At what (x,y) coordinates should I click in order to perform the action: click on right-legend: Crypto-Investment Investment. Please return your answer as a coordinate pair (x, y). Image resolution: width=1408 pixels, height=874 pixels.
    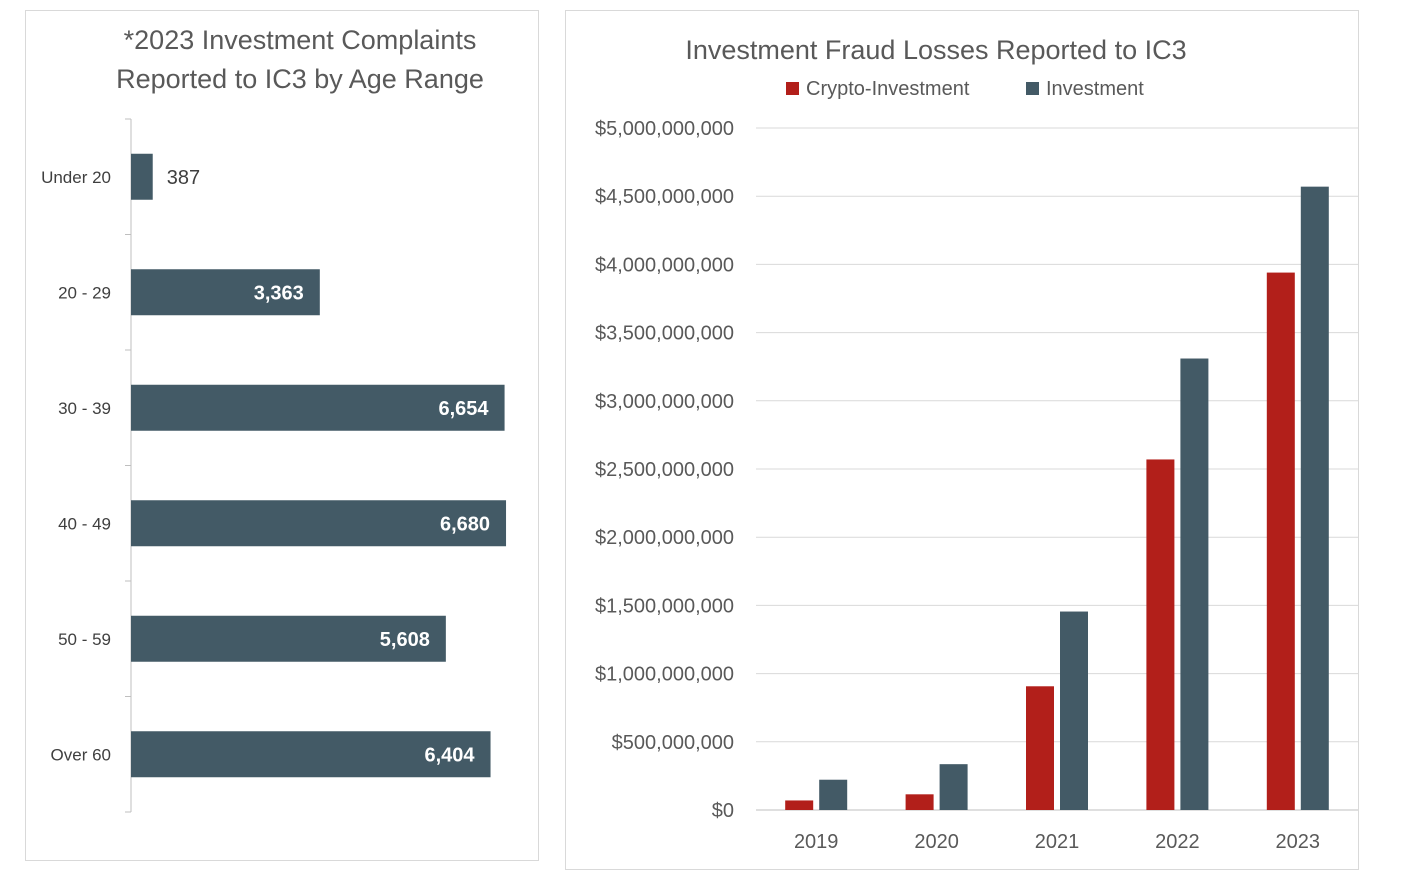
    Looking at the image, I should click on (965, 89).